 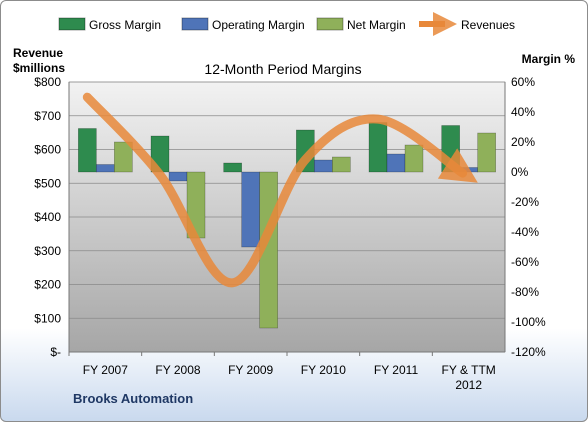 What do you see at coordinates (38, 53) in the screenshot?
I see `left-axis-label-line1: Revenue` at bounding box center [38, 53].